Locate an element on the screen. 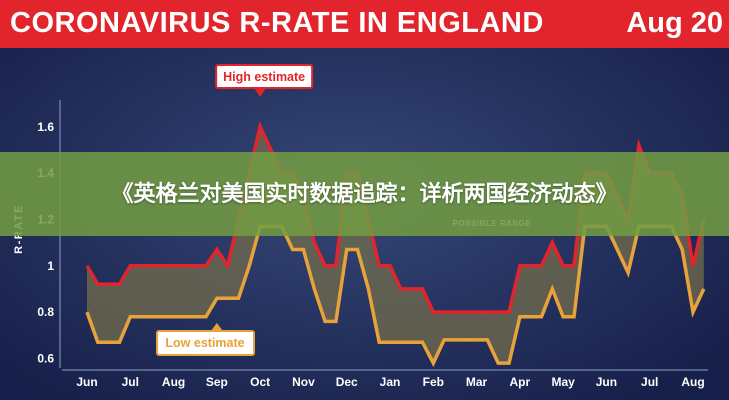  x-tick-label: May is located at coordinates (563, 382).